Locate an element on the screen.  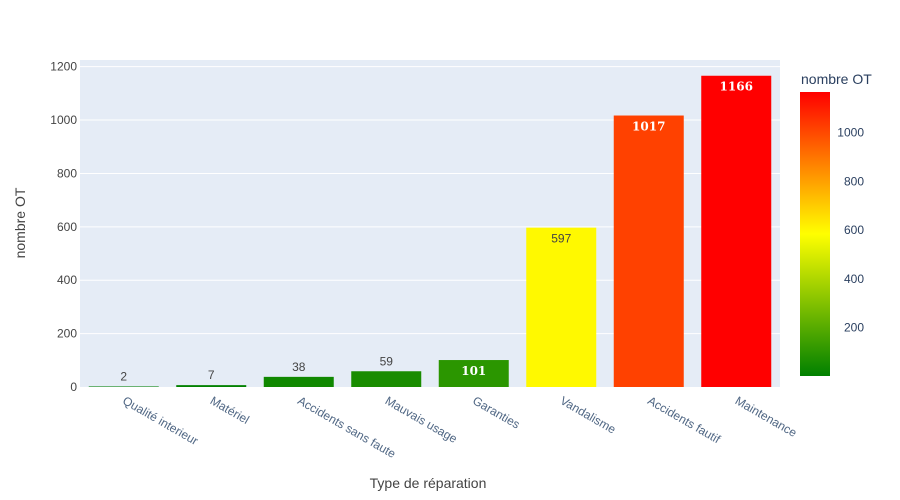
colorbar-tick-label: 400 is located at coordinates (854, 279).